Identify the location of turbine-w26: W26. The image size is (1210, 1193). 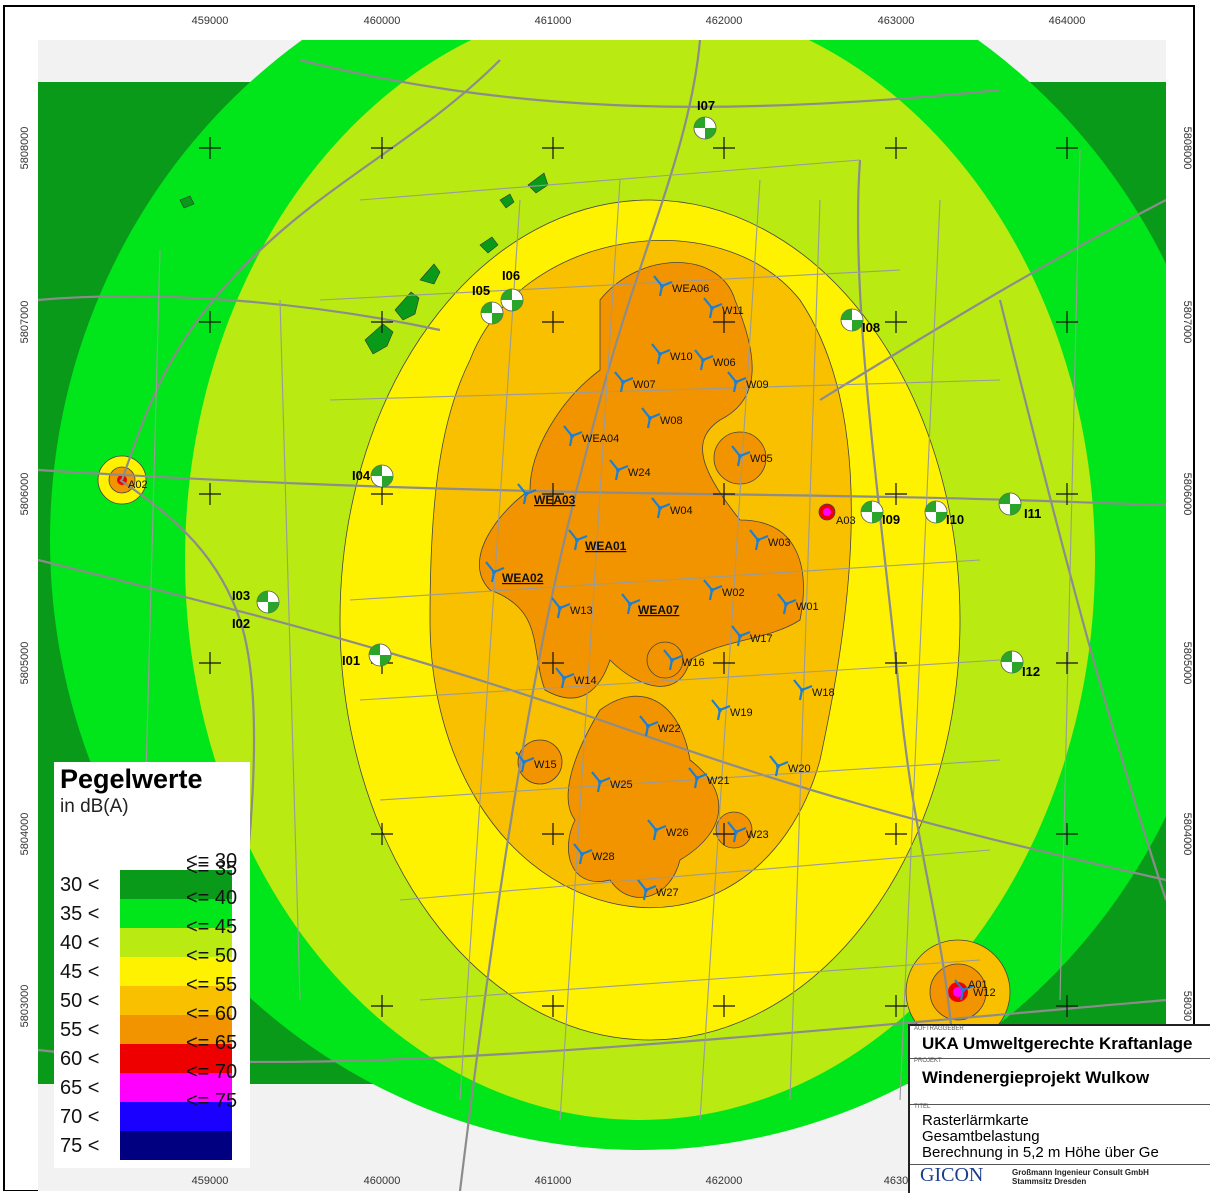
(668, 830).